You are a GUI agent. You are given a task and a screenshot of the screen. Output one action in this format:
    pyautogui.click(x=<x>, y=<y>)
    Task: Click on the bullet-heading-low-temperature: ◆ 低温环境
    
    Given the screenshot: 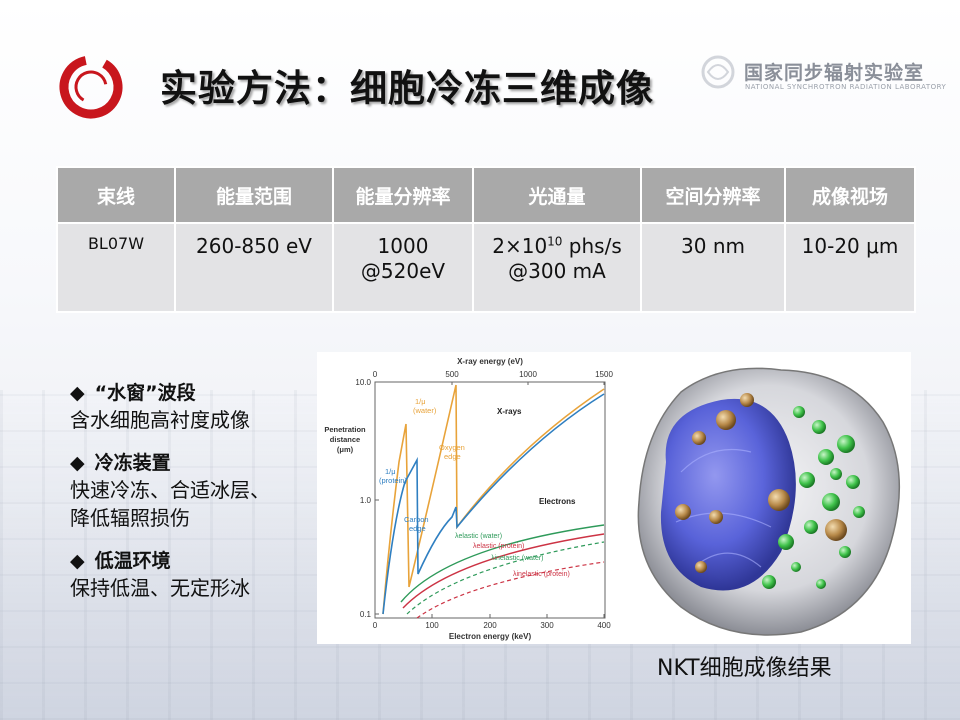 What is the action you would take?
    pyautogui.click(x=120, y=561)
    